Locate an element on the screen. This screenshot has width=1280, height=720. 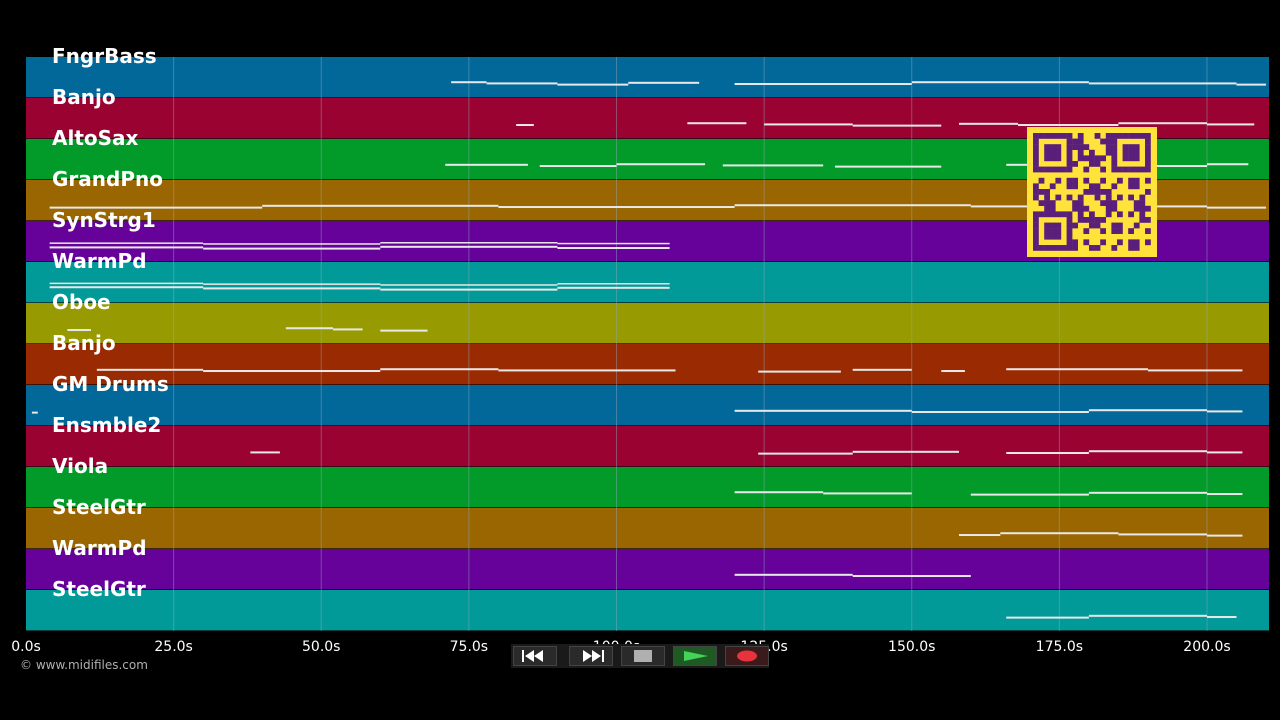
rewind-button is located at coordinates (535, 656).